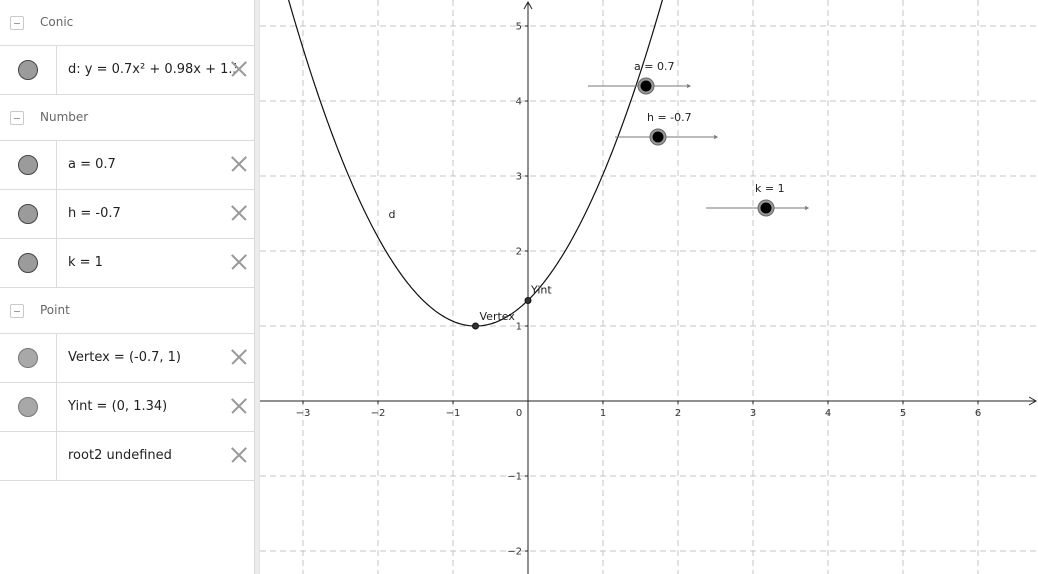 The width and height of the screenshot is (1038, 574). I want to click on algebra-row-k: k = 1, so click(127, 263).